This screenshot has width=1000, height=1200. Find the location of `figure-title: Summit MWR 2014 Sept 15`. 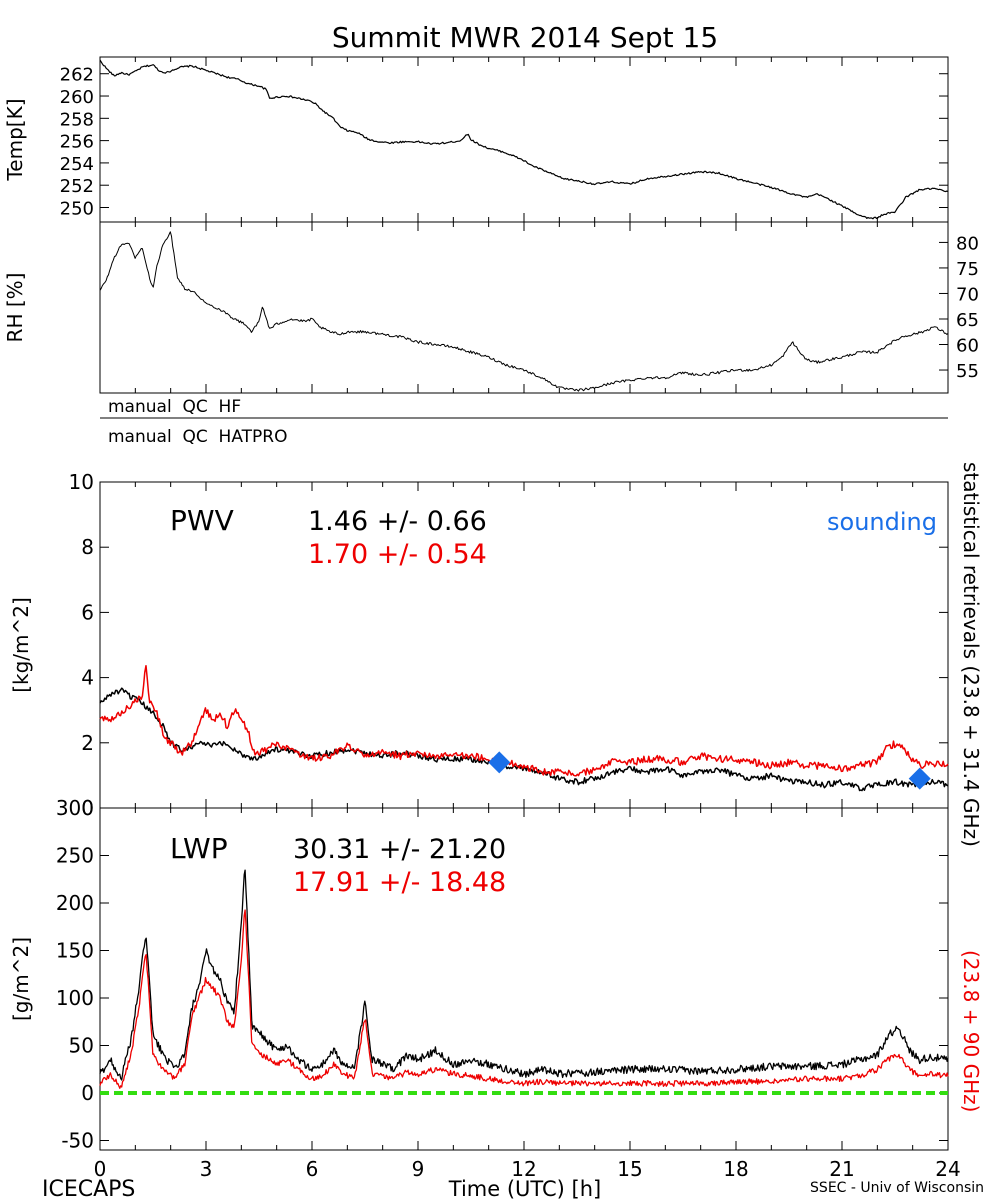

figure-title: Summit MWR 2014 Sept 15 is located at coordinates (525, 37).